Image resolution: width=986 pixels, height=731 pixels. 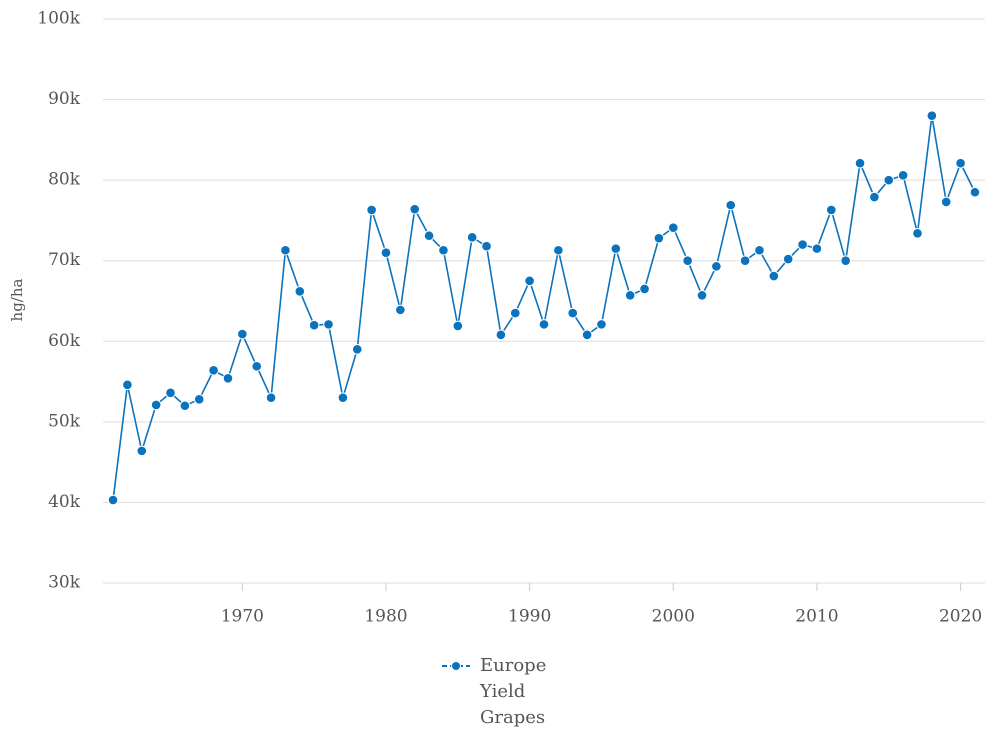 I want to click on y-tick-label: 90k, so click(x=64, y=99).